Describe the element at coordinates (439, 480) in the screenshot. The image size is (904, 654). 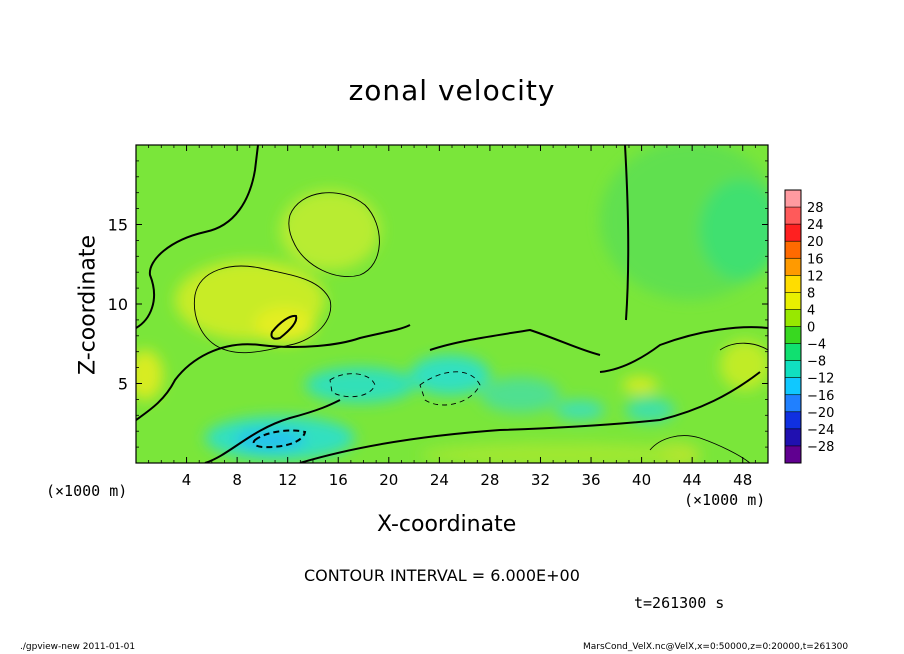
I see `x-tick-label: 24` at that location.